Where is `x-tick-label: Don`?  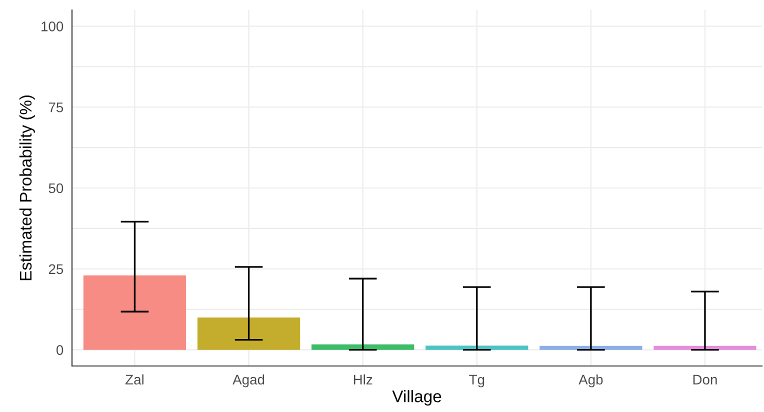
x-tick-label: Don is located at coordinates (705, 379).